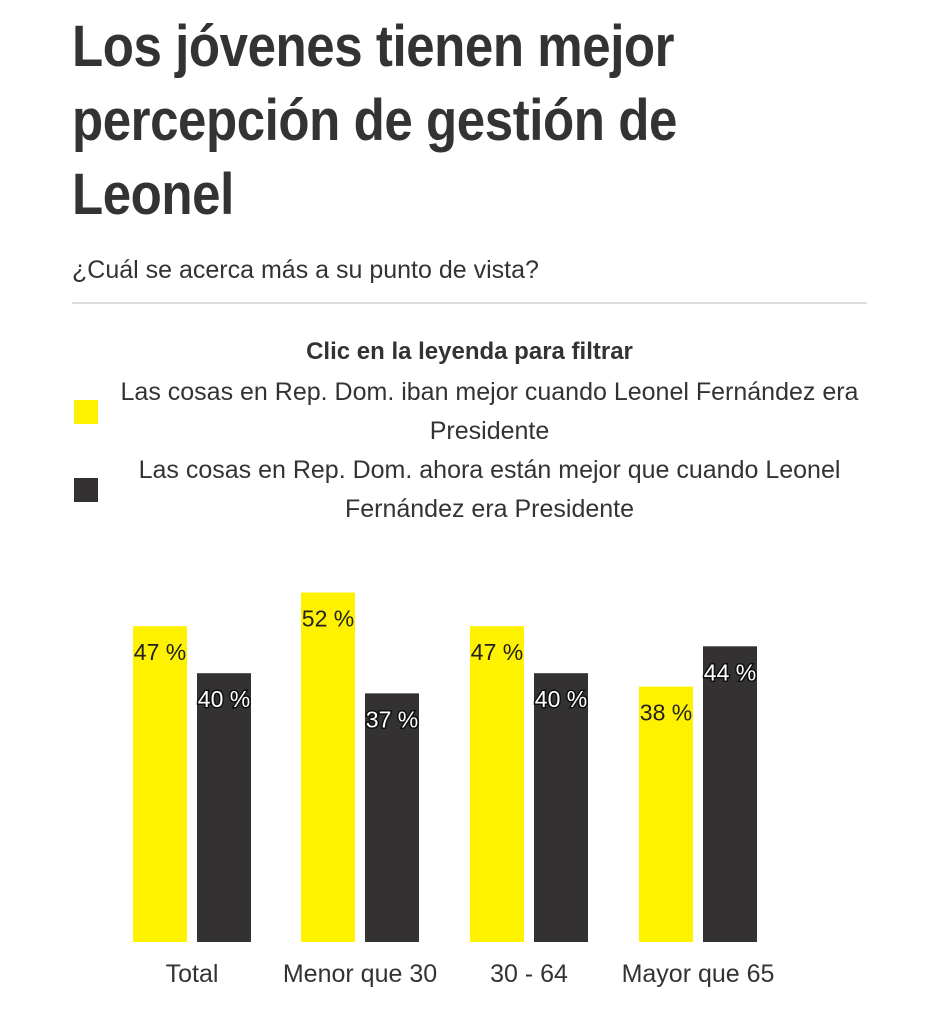 The height and width of the screenshot is (1024, 939). What do you see at coordinates (666, 713) in the screenshot?
I see `value-label-1-4: 38 %` at bounding box center [666, 713].